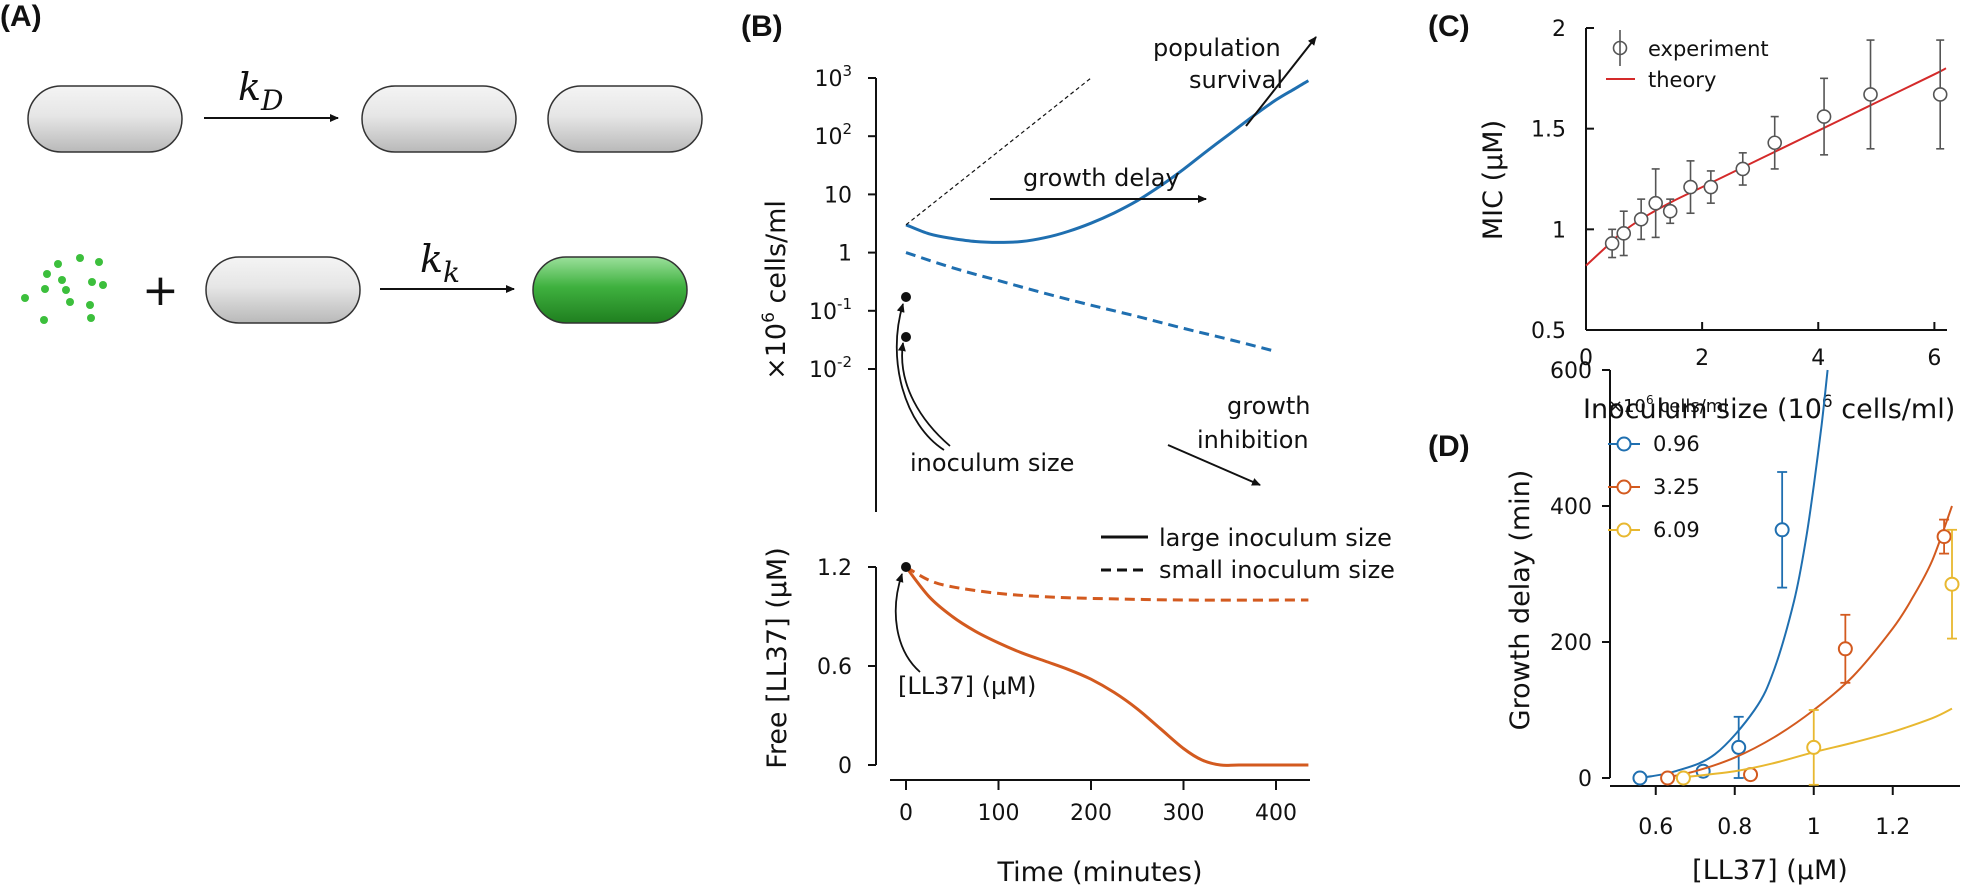  What do you see at coordinates (998, 151) in the screenshot?
I see `b-top-series-line-dotted` at bounding box center [998, 151].